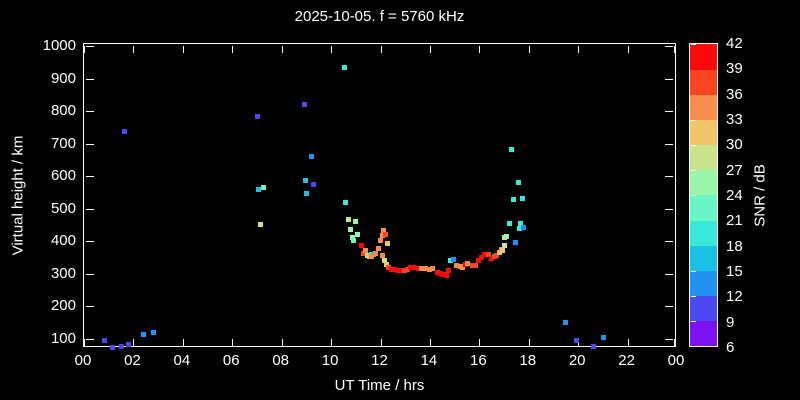 The image size is (800, 400). What do you see at coordinates (734, 145) in the screenshot?
I see `colorbar-tick-label: 30` at bounding box center [734, 145].